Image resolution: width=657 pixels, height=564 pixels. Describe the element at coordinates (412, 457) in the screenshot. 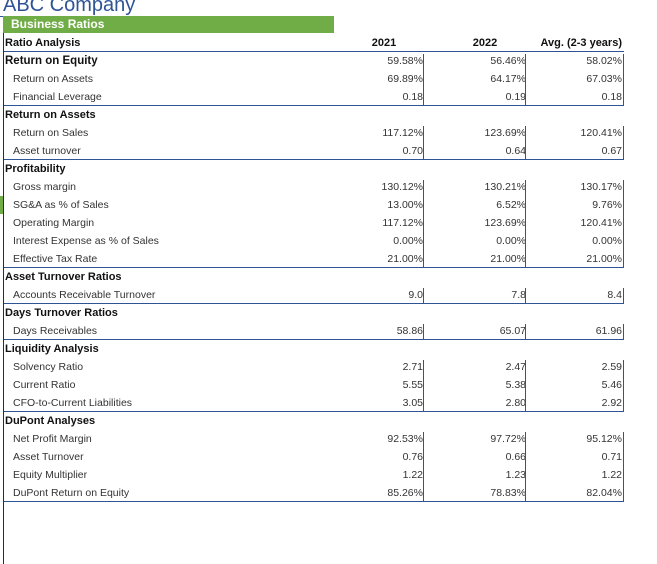

I see `value-2021: 0.76` at that location.